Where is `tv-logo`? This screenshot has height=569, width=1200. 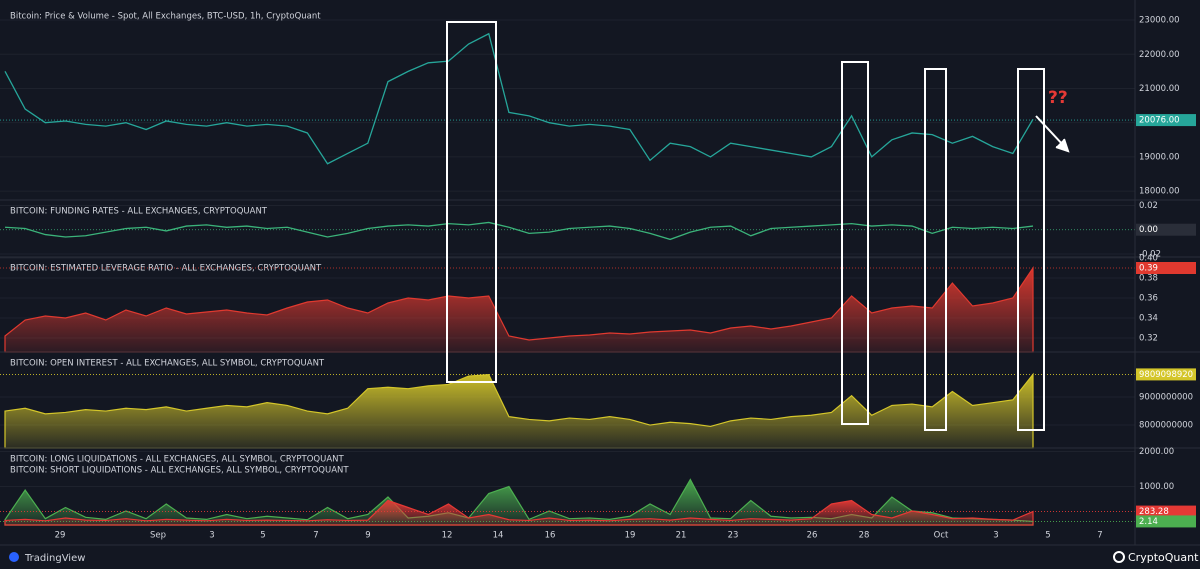 tv-logo is located at coordinates (14, 557).